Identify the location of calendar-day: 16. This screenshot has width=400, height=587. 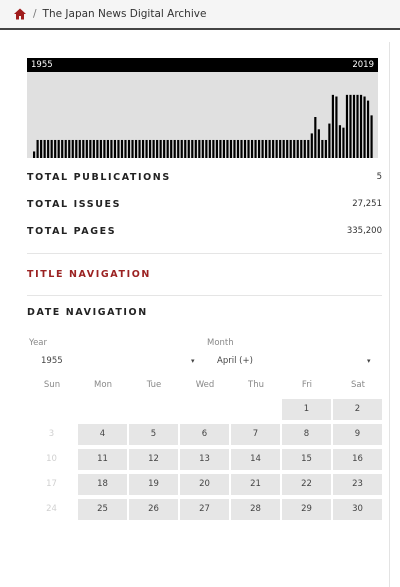
(357, 459).